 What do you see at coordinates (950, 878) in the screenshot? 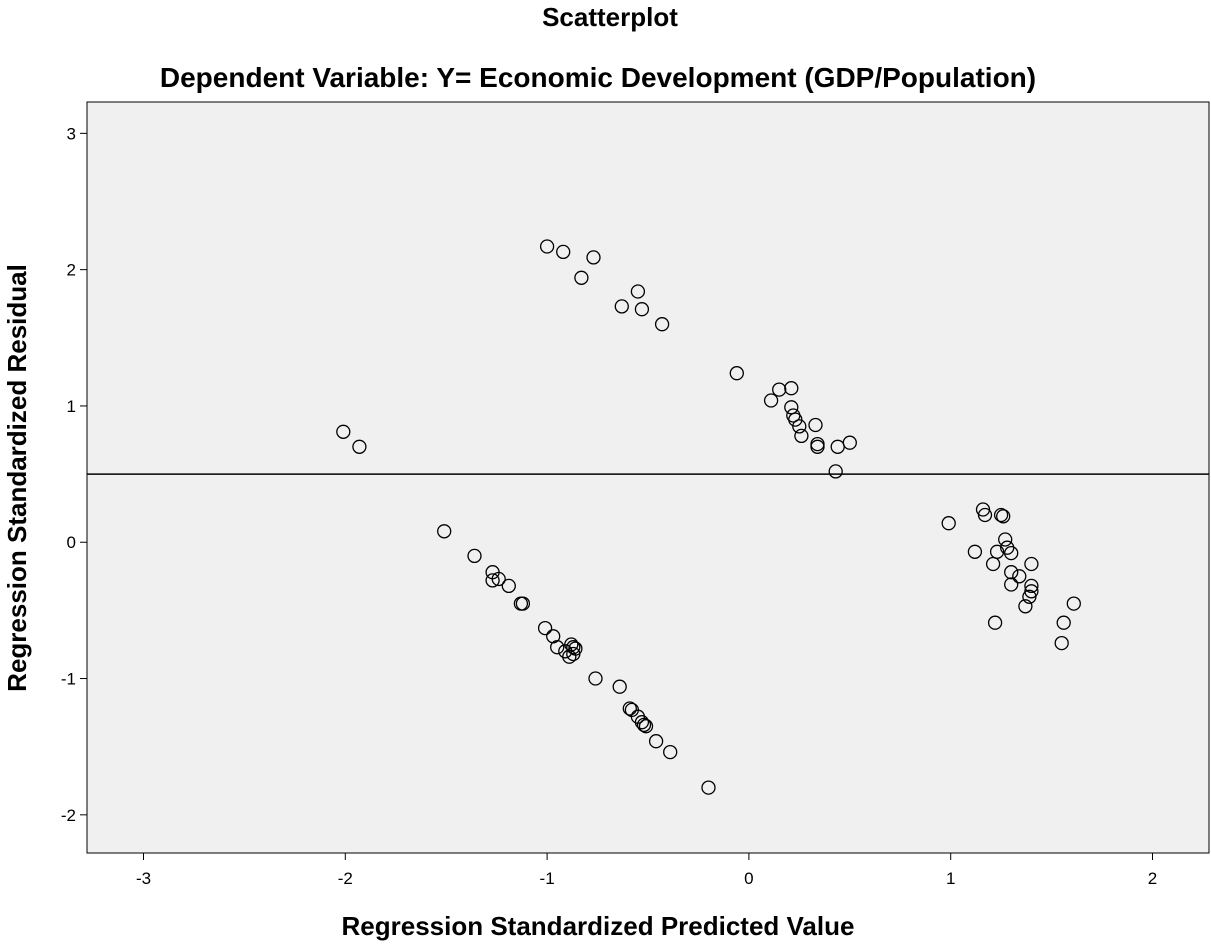
I see `x-tick-label: 1` at bounding box center [950, 878].